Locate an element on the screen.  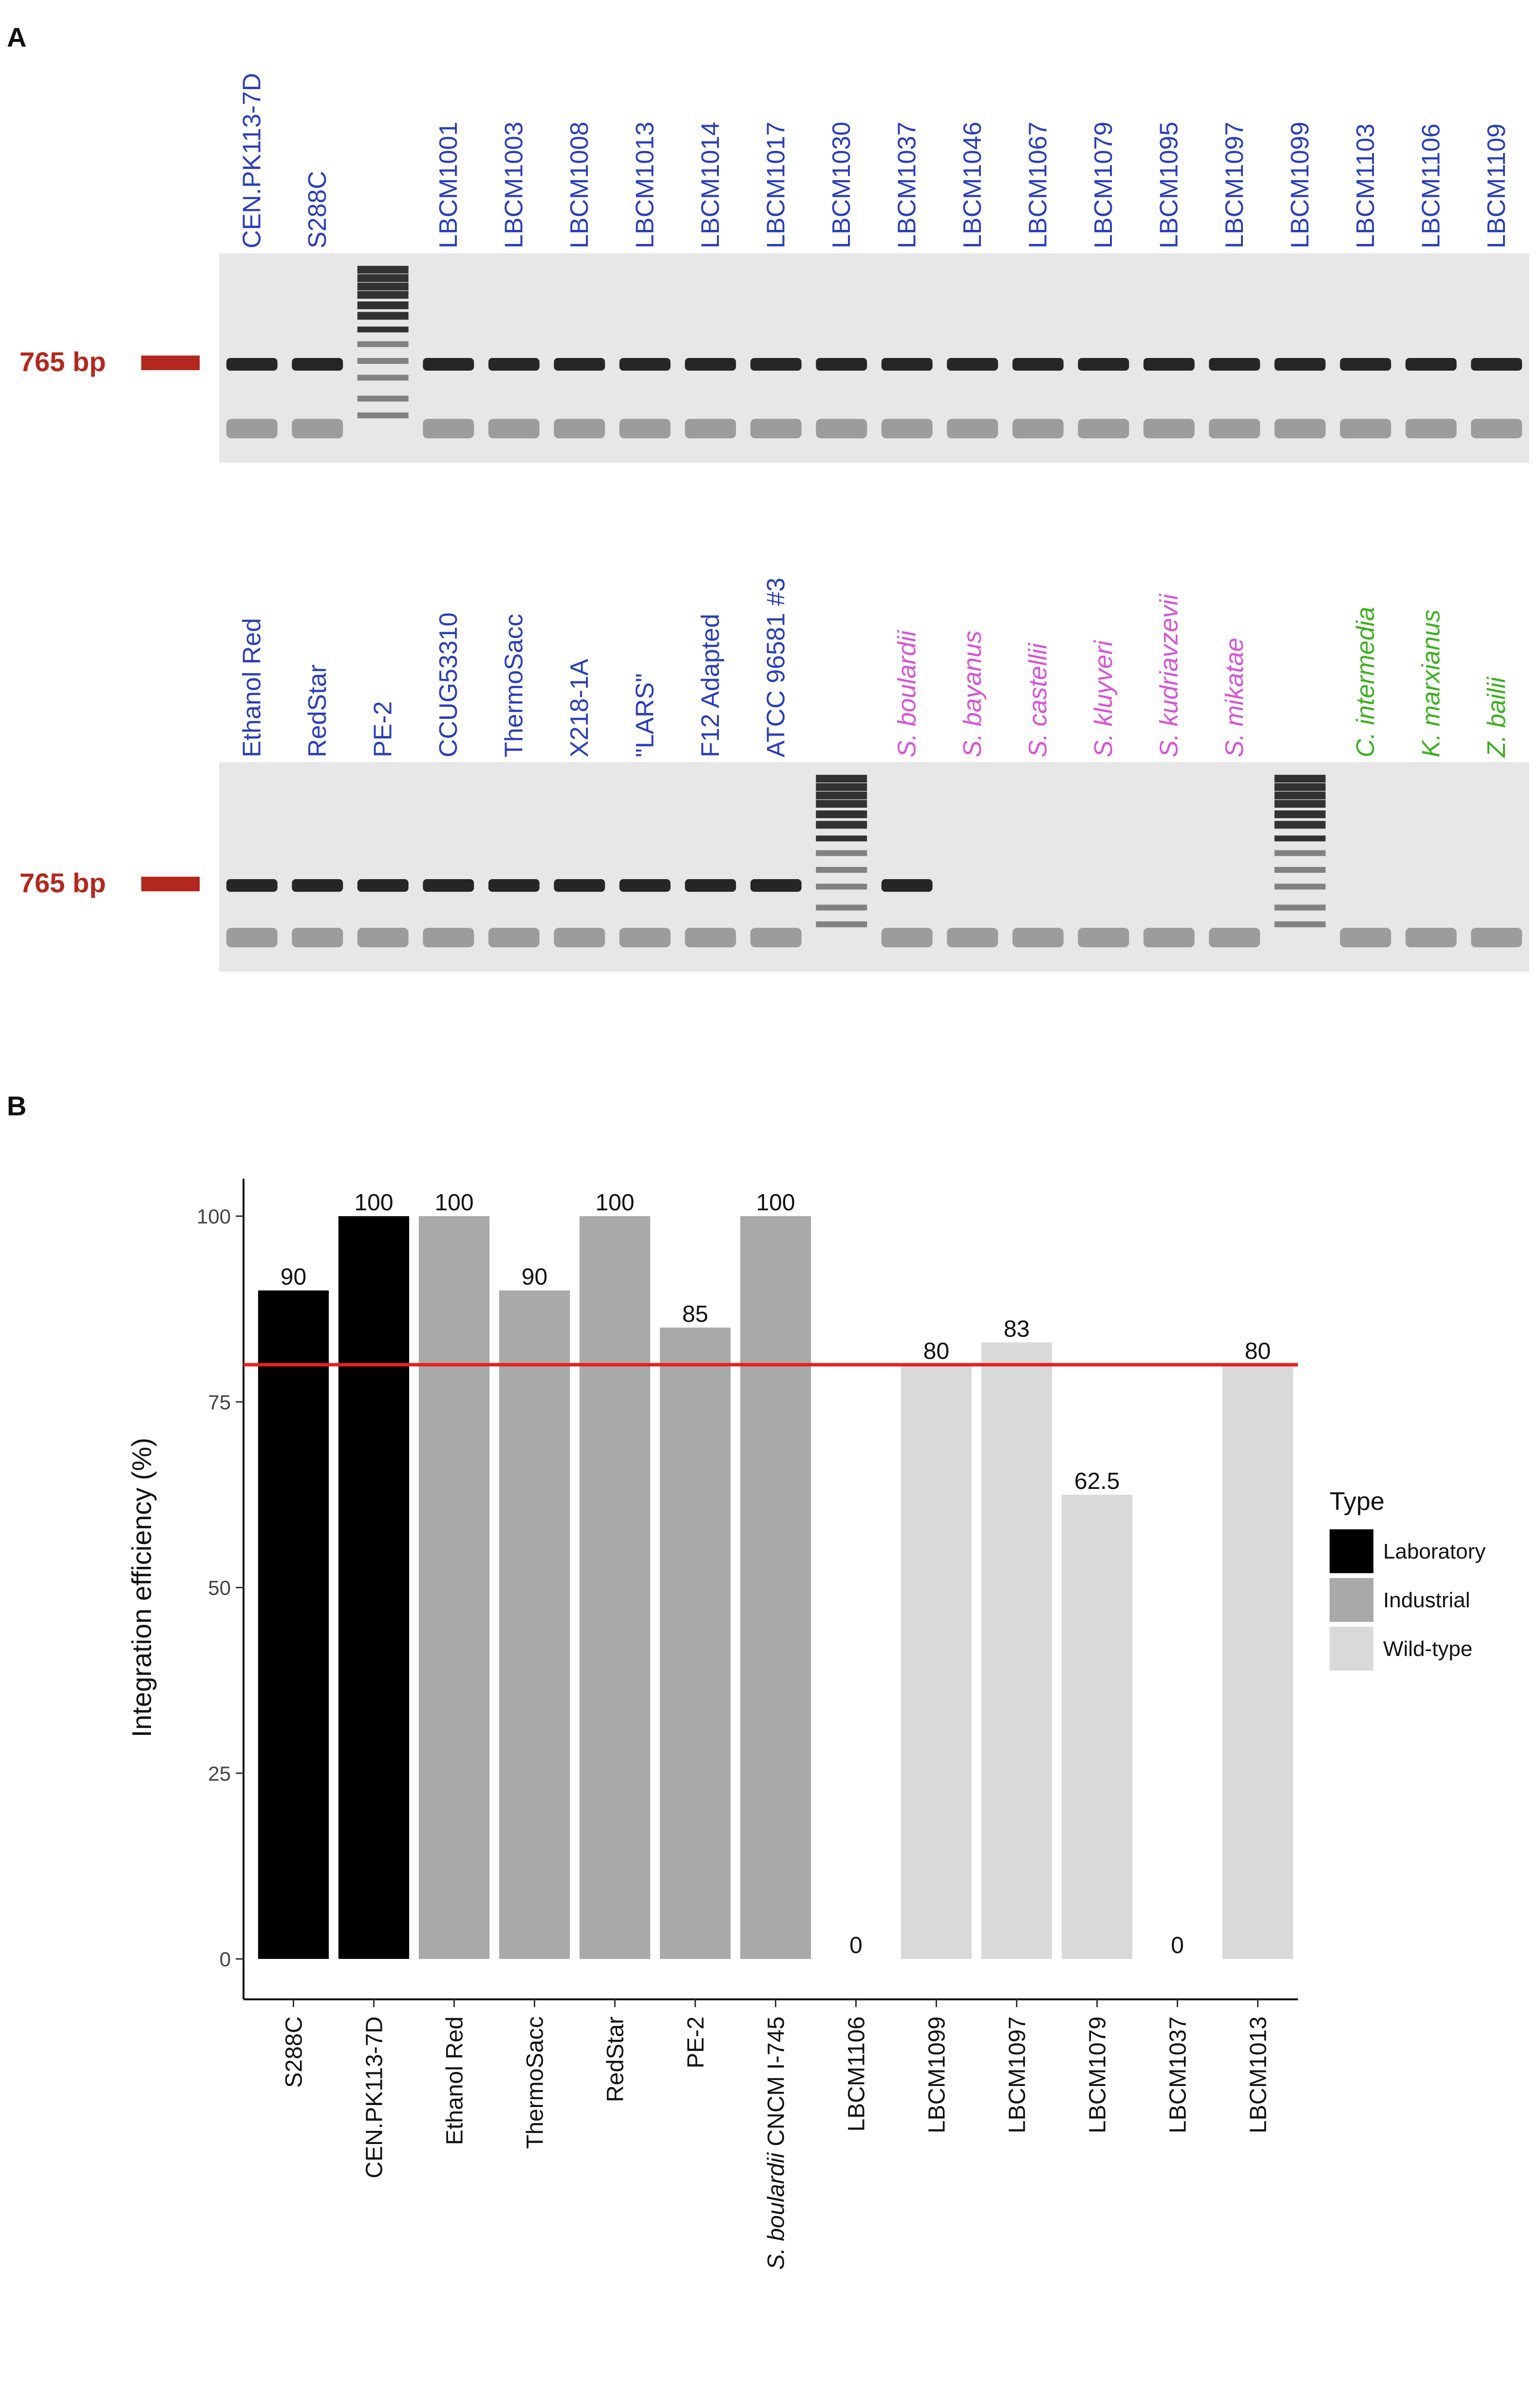
gel-top-lane-label: LBCM1037 is located at coordinates (907, 185).